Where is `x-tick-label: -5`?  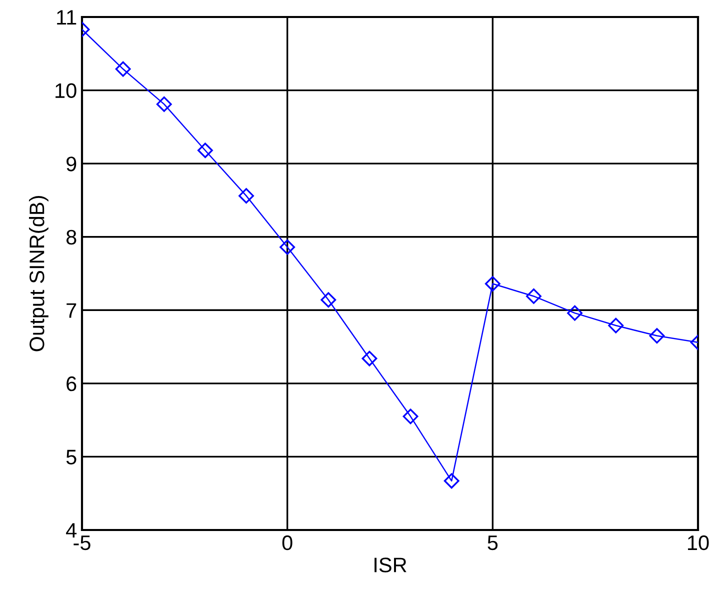 x-tick-label: -5 is located at coordinates (82, 543).